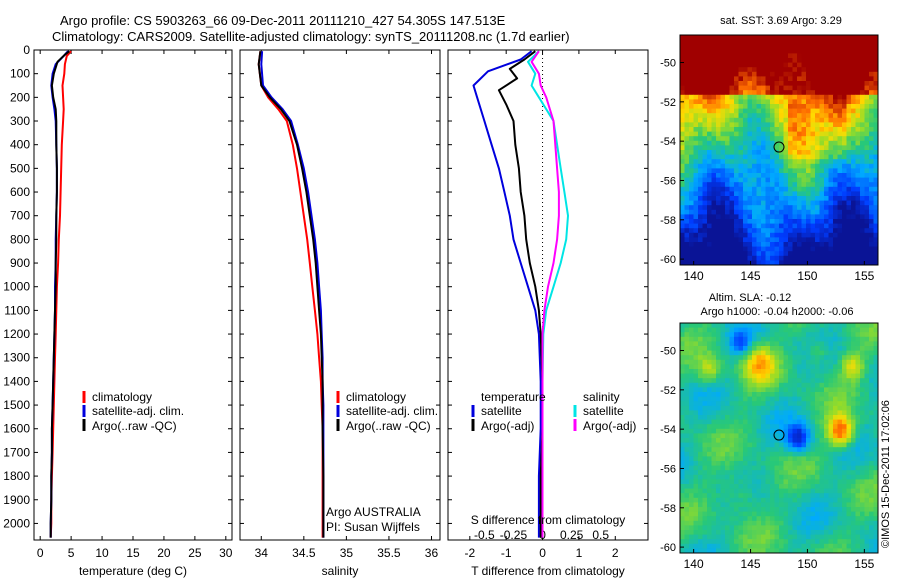  I want to click on x-tick-label: 20, so click(164, 553).